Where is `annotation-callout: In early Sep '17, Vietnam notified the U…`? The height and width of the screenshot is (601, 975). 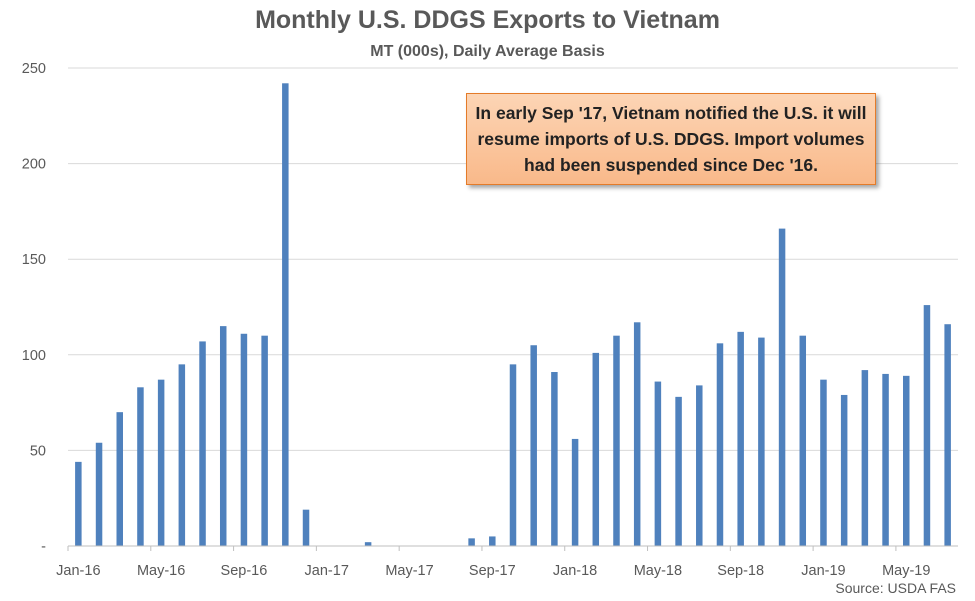 annotation-callout: In early Sep '17, Vietnam notified the U… is located at coordinates (671, 139).